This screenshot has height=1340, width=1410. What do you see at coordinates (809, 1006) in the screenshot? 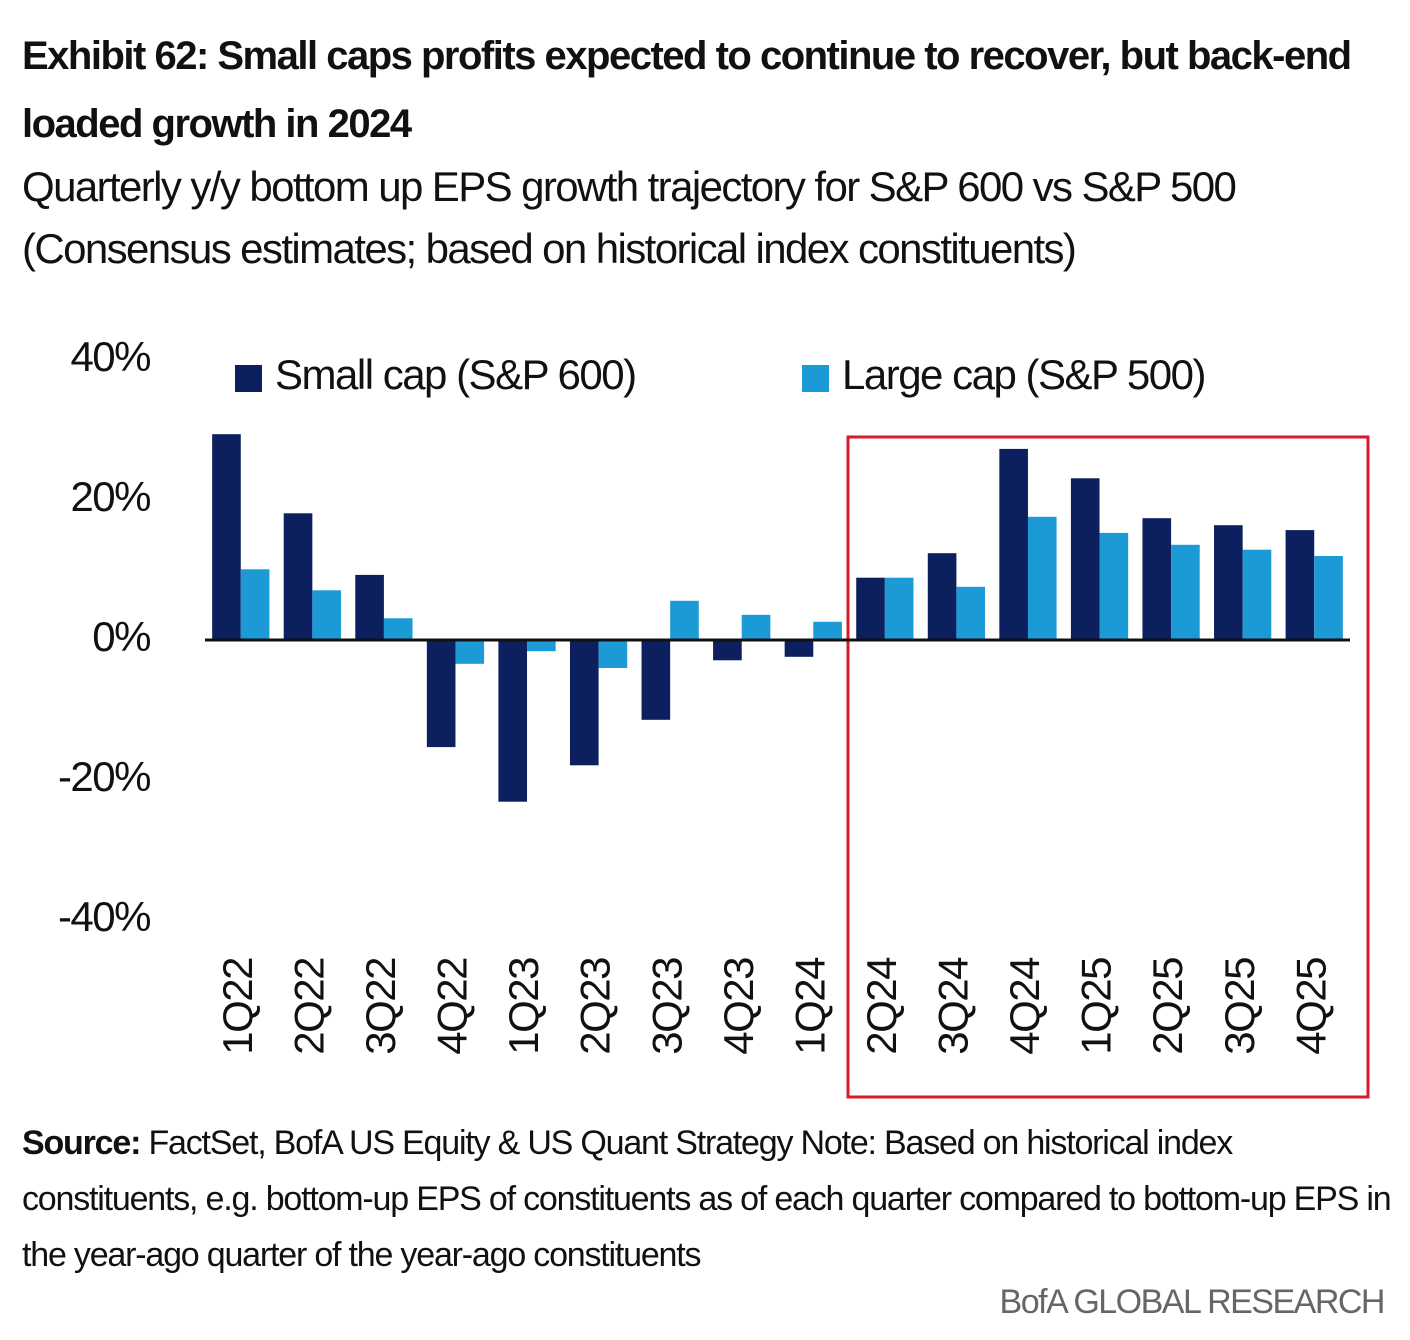
I see `x-tick-label: 1Q24` at bounding box center [809, 1006].